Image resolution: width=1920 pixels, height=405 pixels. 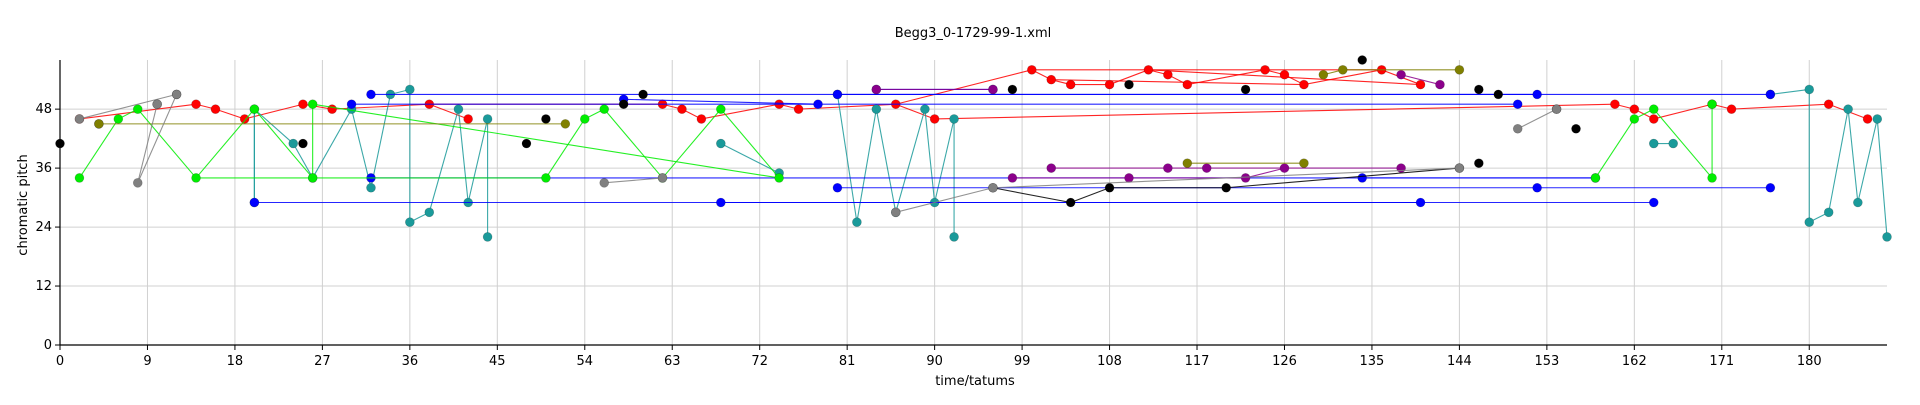 I want to click on x-axis-label: time/tatums, so click(x=975, y=381).